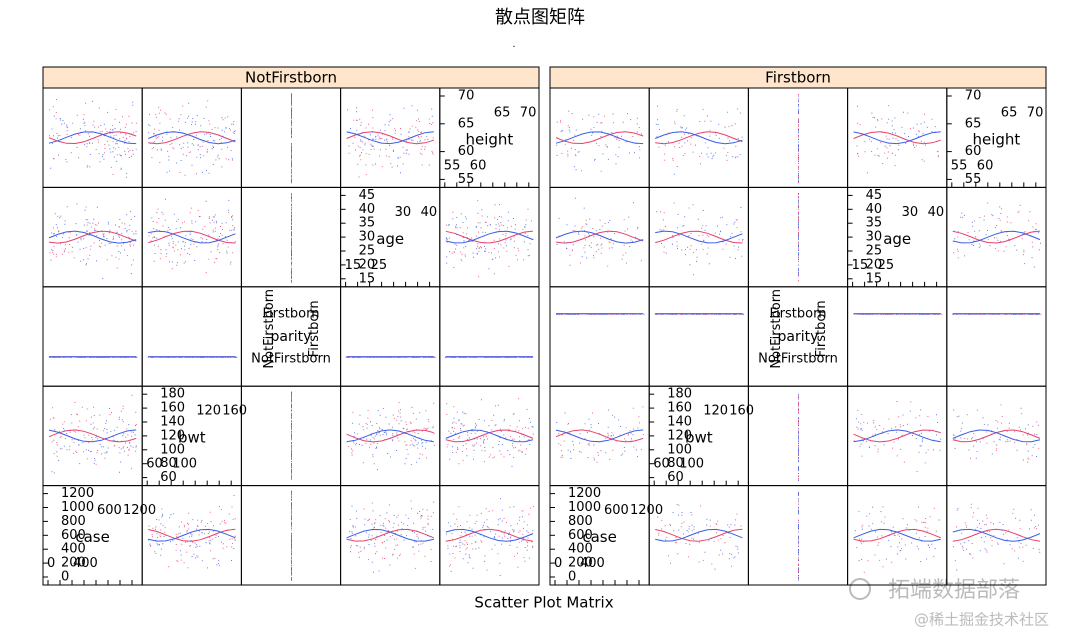  Describe the element at coordinates (172, 408) in the screenshot. I see `tick-label: 160` at that location.